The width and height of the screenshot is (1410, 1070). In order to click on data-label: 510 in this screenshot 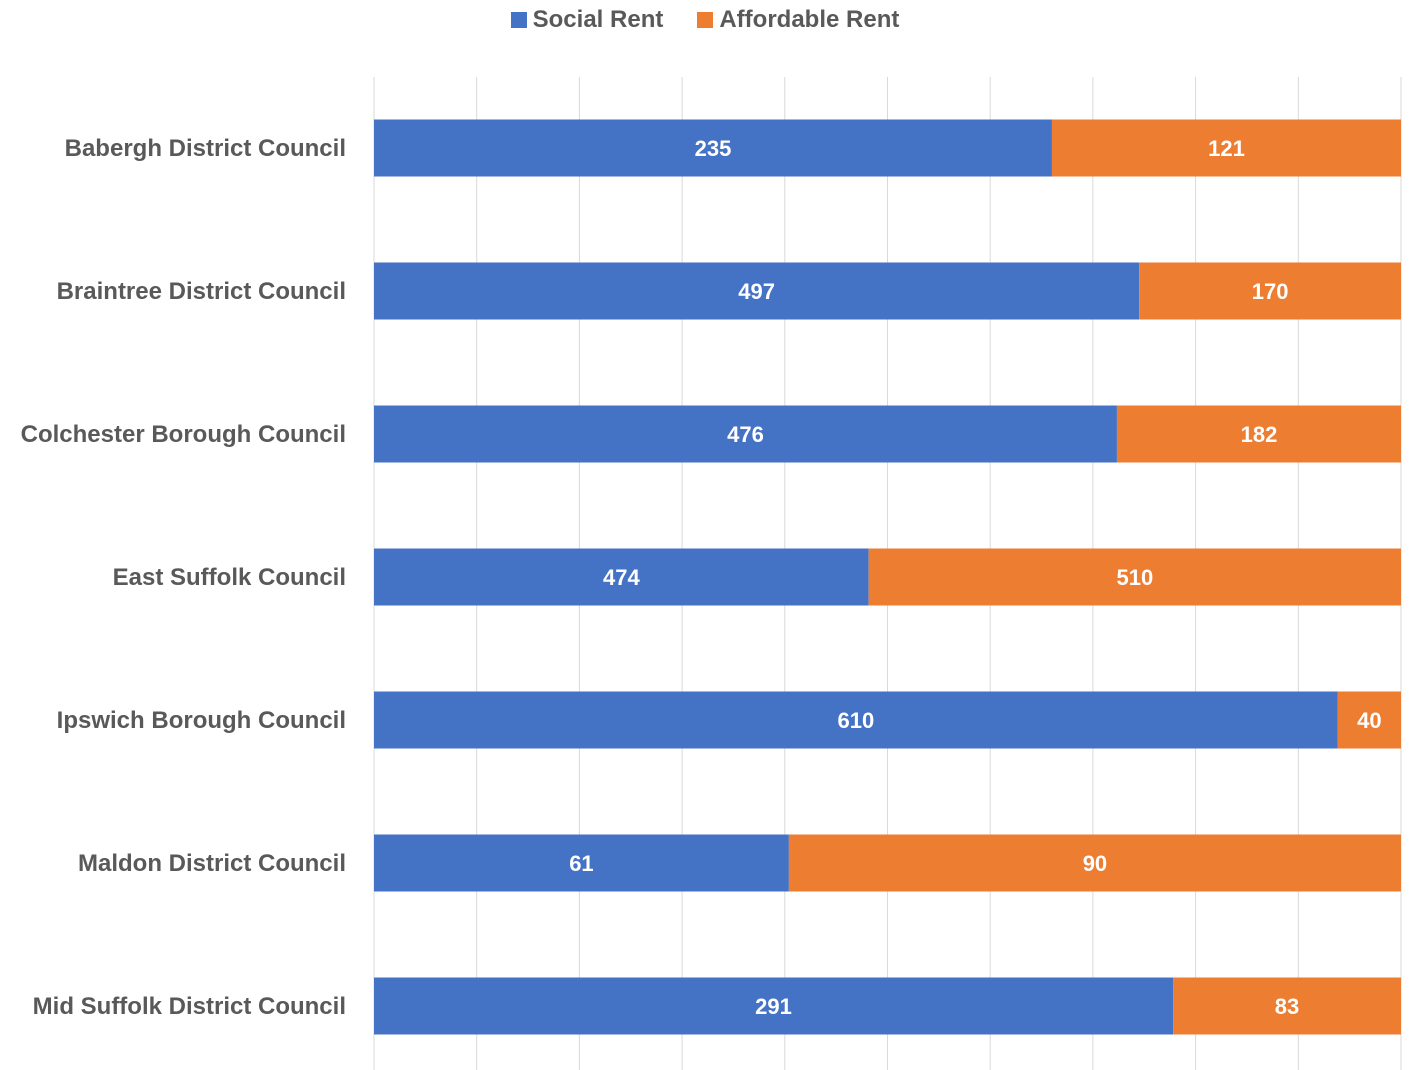, I will do `click(1134, 577)`.